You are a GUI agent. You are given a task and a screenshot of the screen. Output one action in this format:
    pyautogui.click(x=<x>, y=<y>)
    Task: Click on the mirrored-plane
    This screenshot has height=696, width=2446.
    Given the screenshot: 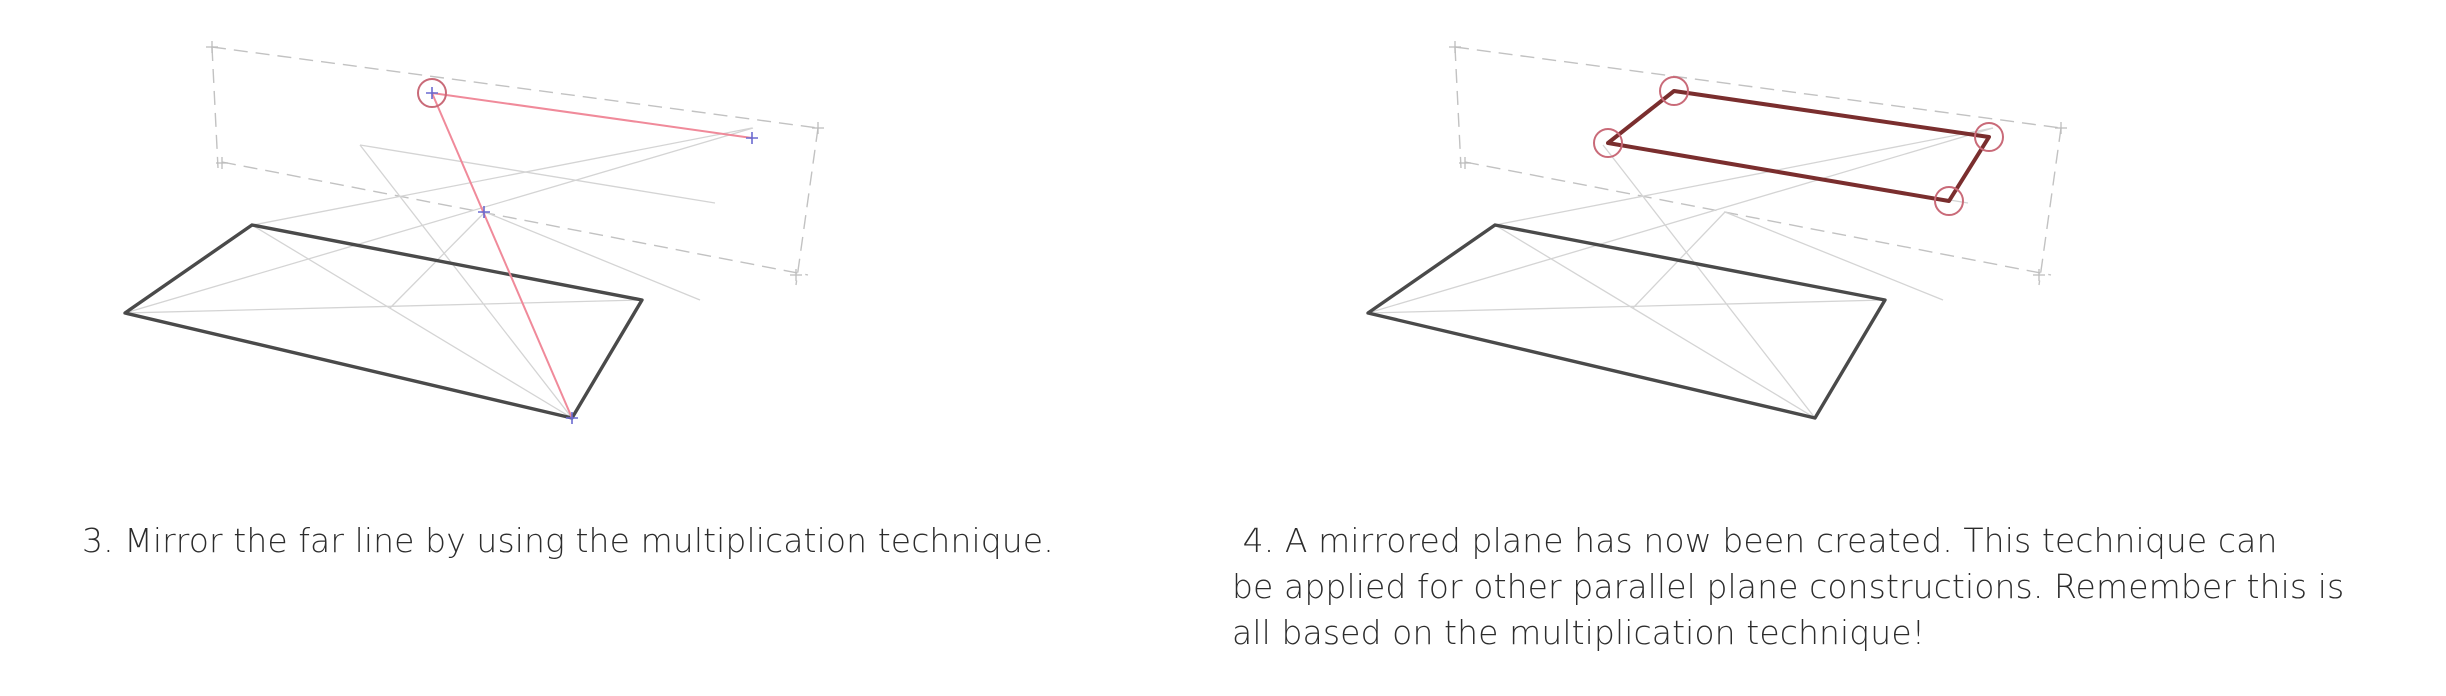 What is the action you would take?
    pyautogui.click(x=1798, y=146)
    